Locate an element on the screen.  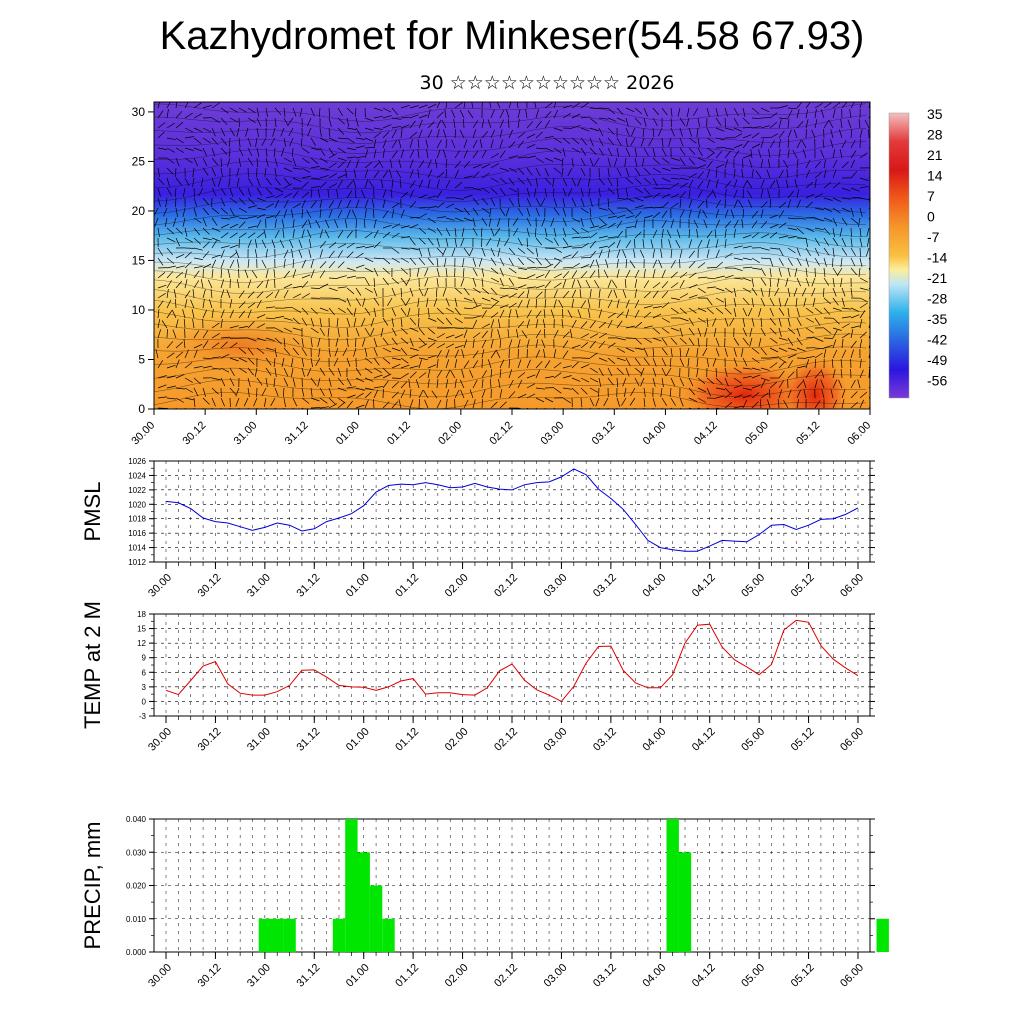
isotherm-line is located at coordinates (510, 146).